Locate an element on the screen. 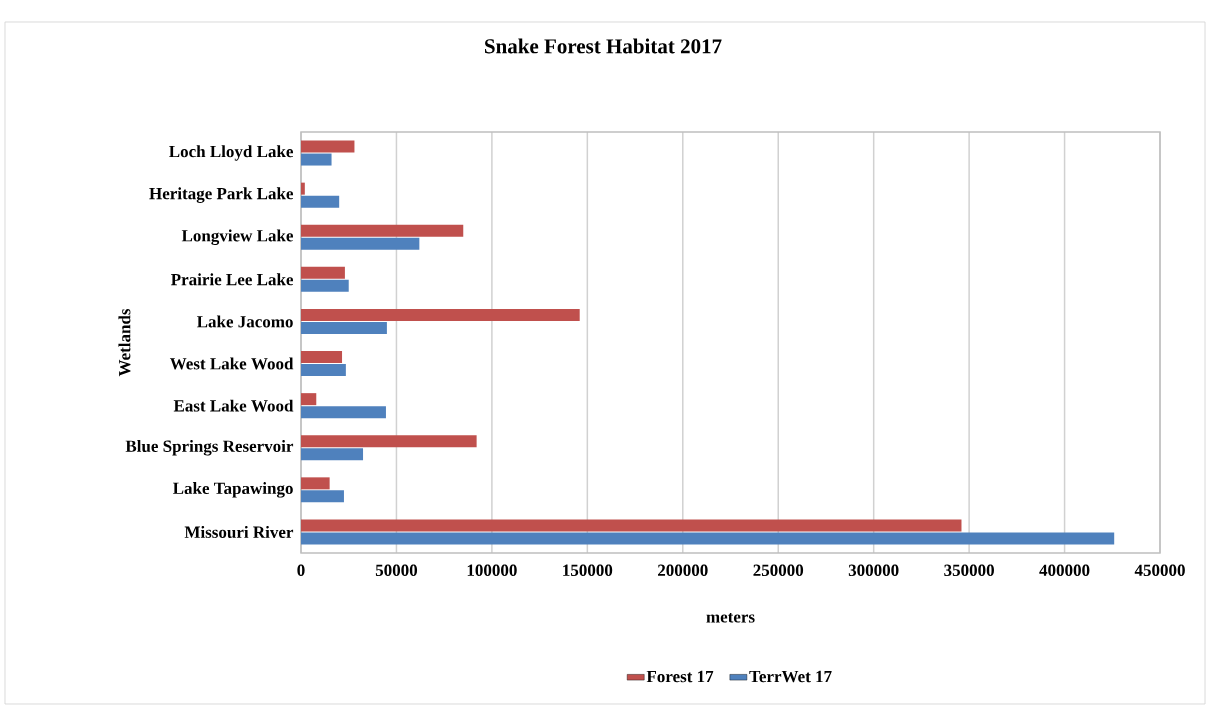 The image size is (1206, 706). x-tick-label: 400000 is located at coordinates (1064, 570).